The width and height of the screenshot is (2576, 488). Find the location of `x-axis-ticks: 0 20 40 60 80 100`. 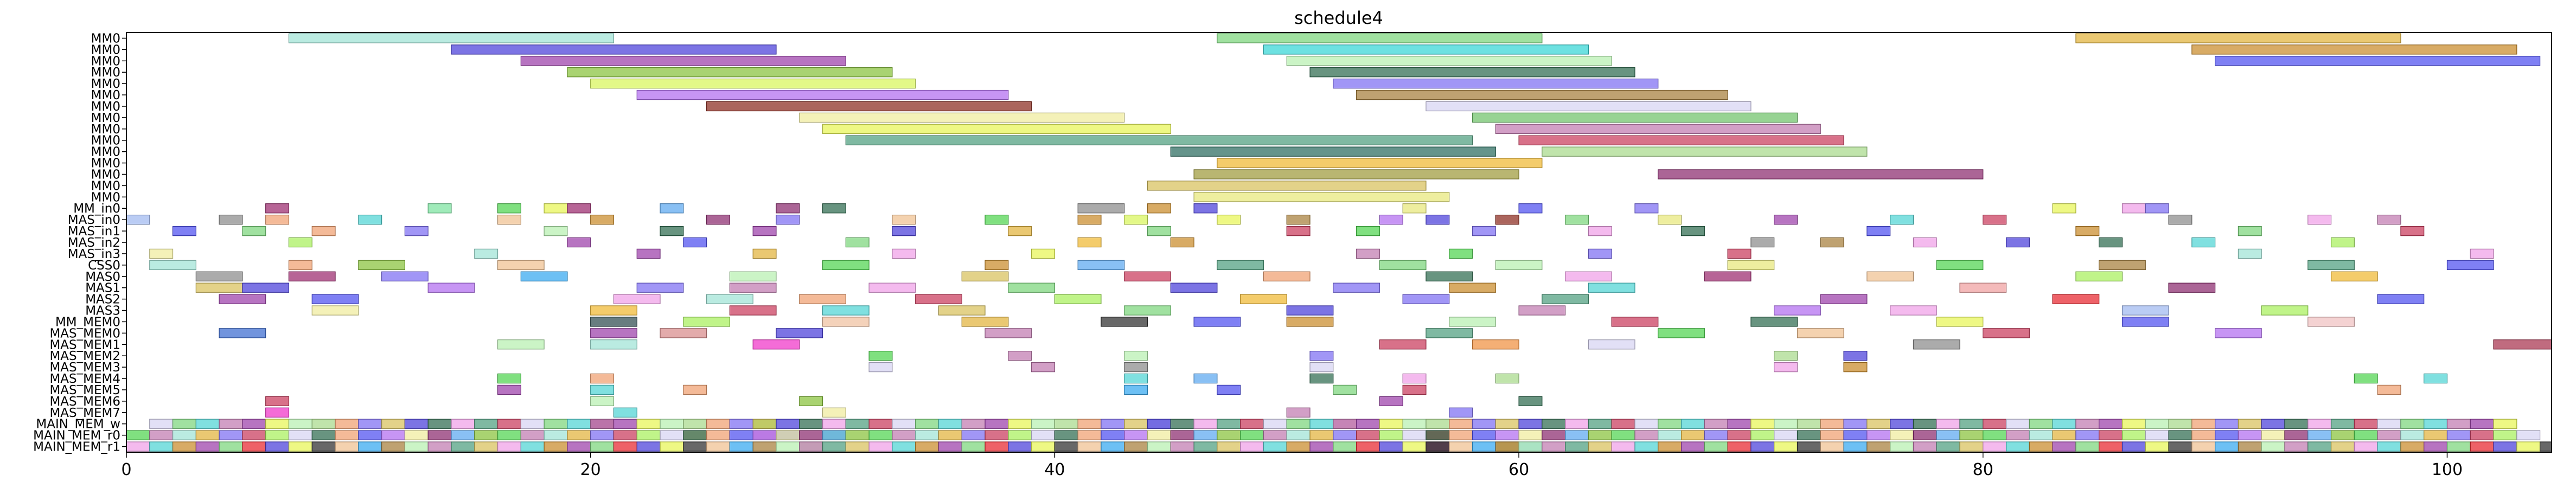

x-axis-ticks: 0 20 40 60 80 100 is located at coordinates (1292, 465).